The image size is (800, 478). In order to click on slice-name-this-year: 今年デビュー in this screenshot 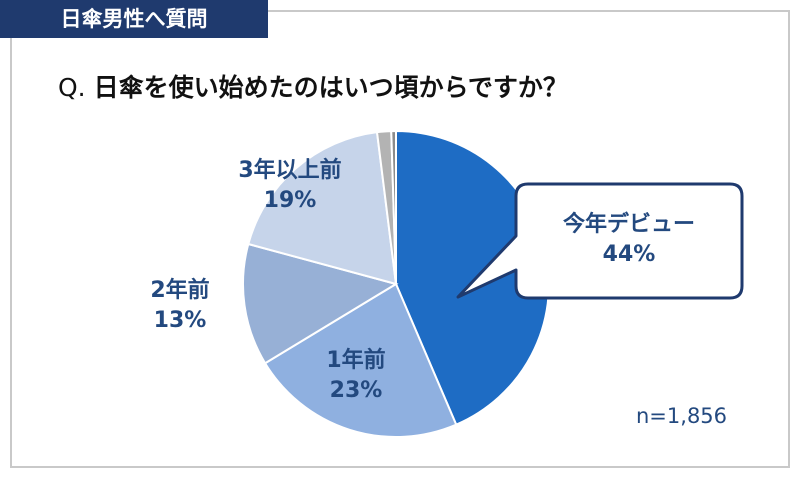, I will do `click(628, 224)`.